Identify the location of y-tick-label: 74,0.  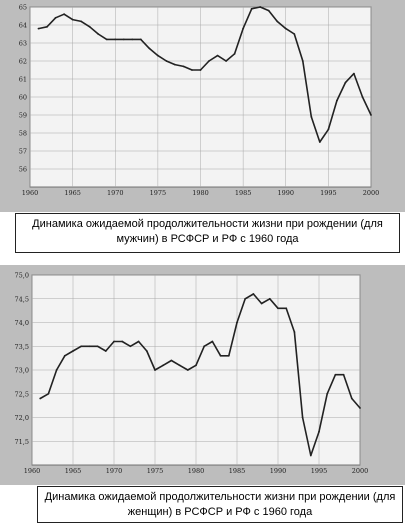
(22, 323).